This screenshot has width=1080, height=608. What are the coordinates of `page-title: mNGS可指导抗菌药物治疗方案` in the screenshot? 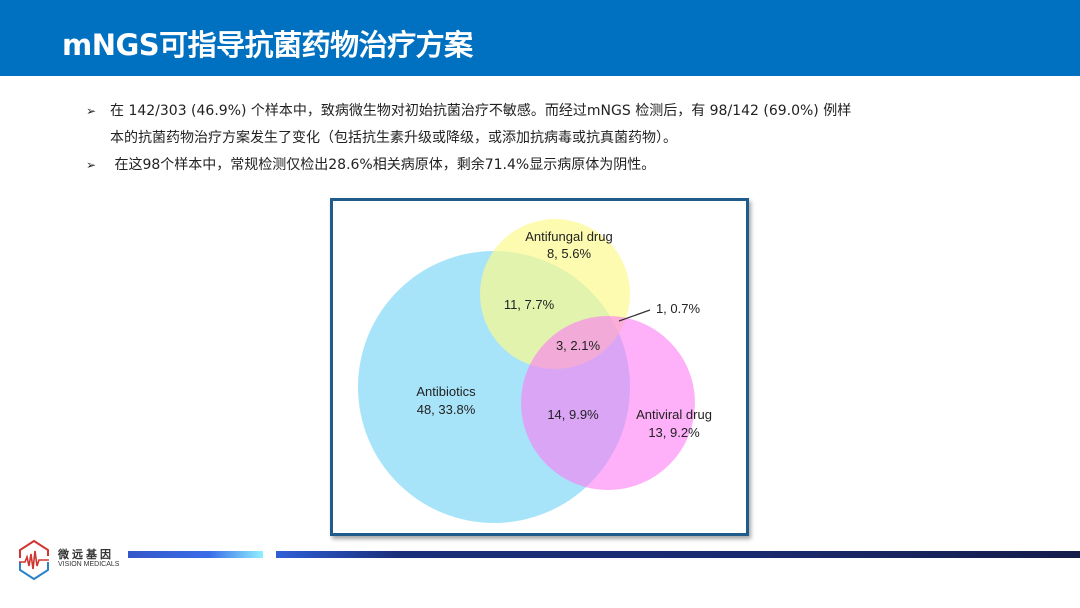 It's located at (267, 45).